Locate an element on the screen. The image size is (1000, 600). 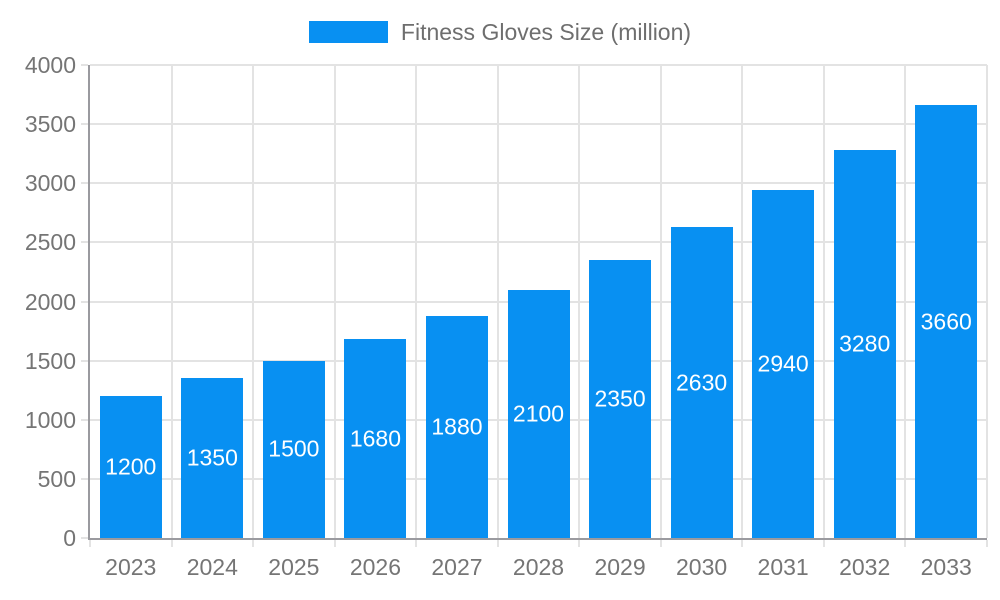
bar-value-label: 2630 is located at coordinates (701, 382).